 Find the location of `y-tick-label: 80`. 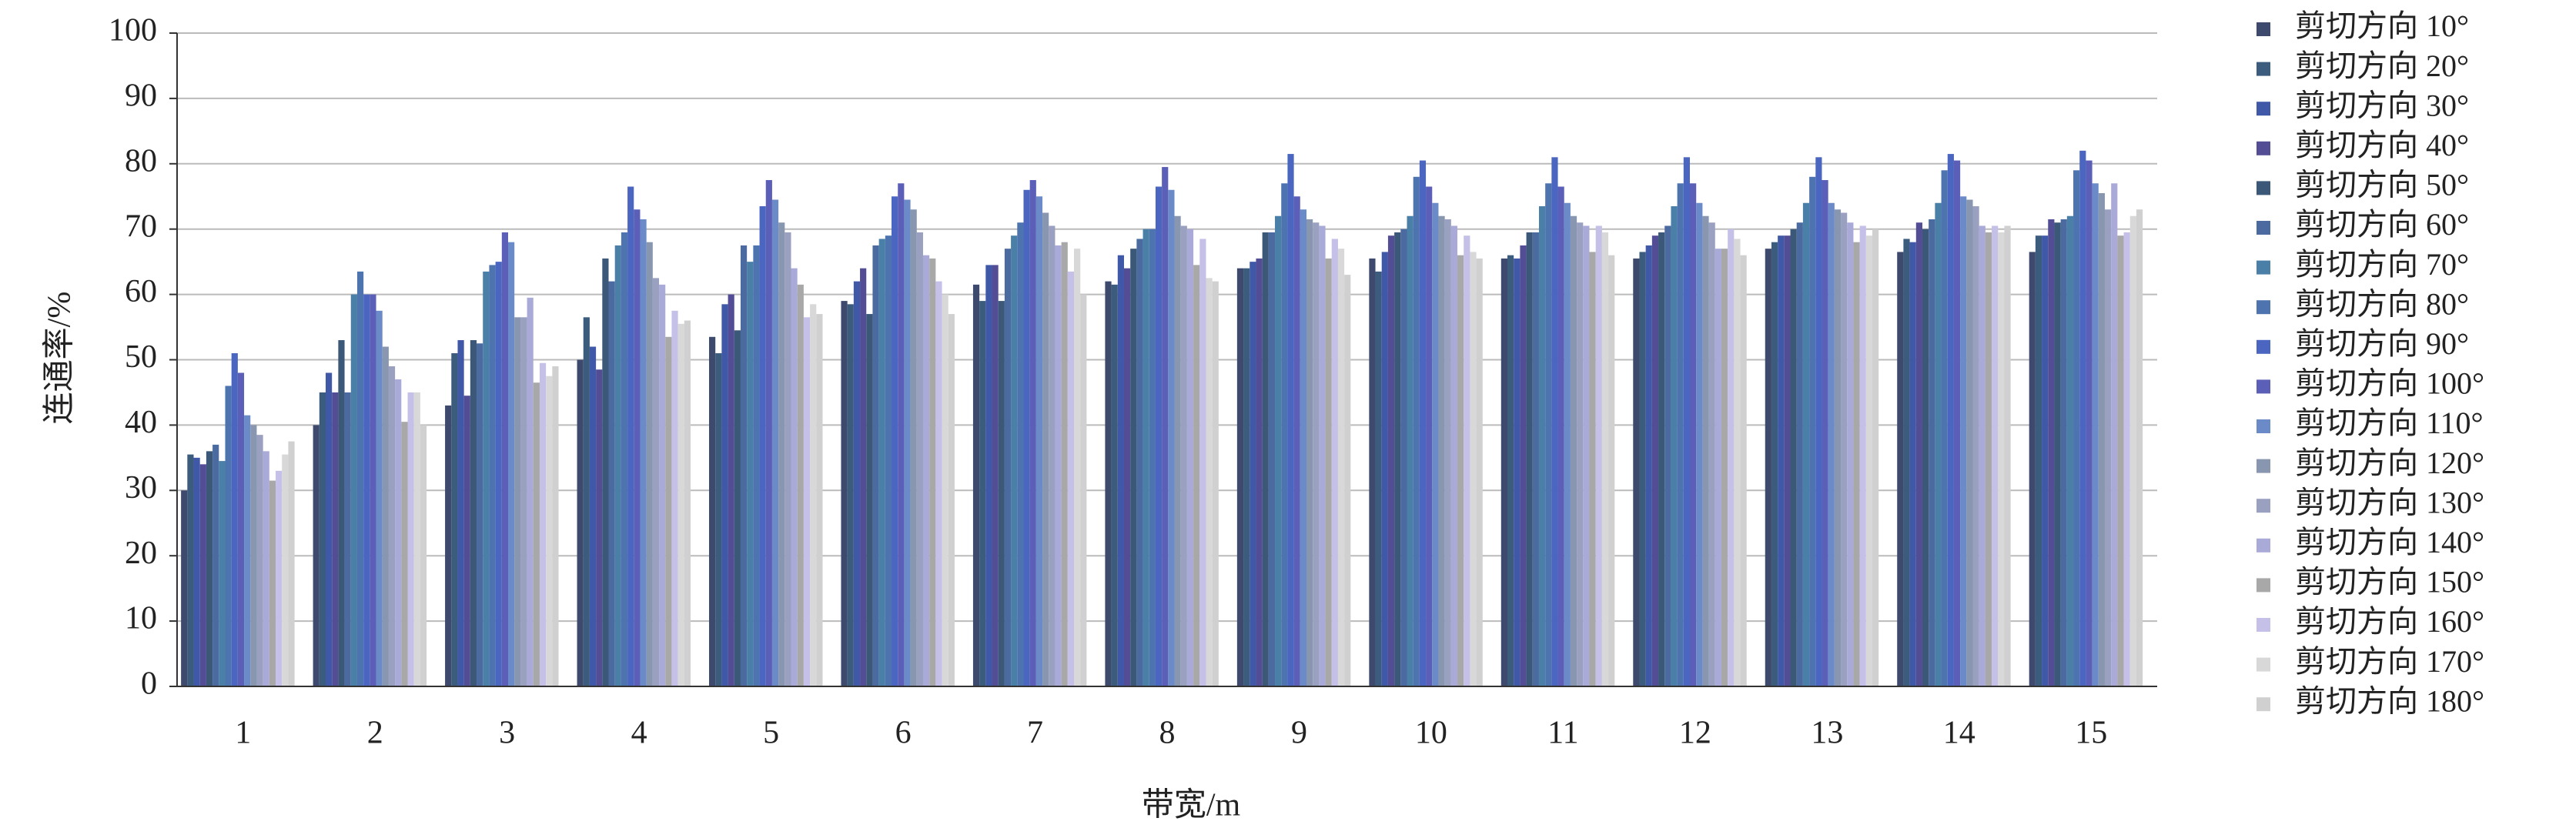

y-tick-label: 80 is located at coordinates (141, 161).